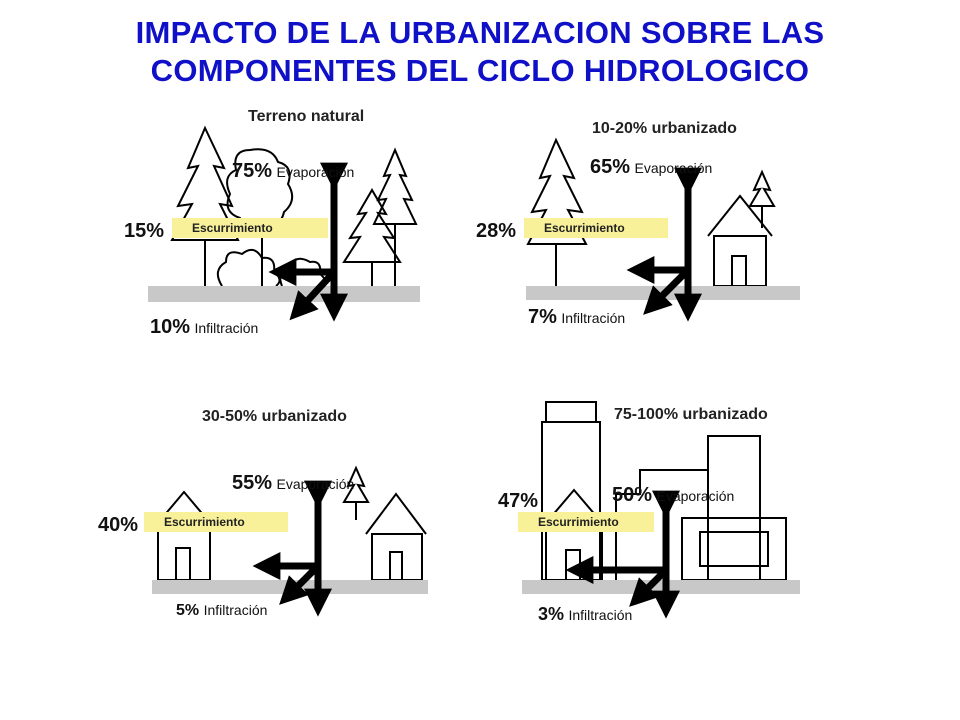 This screenshot has width=960, height=720. Describe the element at coordinates (496, 231) in the screenshot. I see `runoff-percent: 28%` at that location.